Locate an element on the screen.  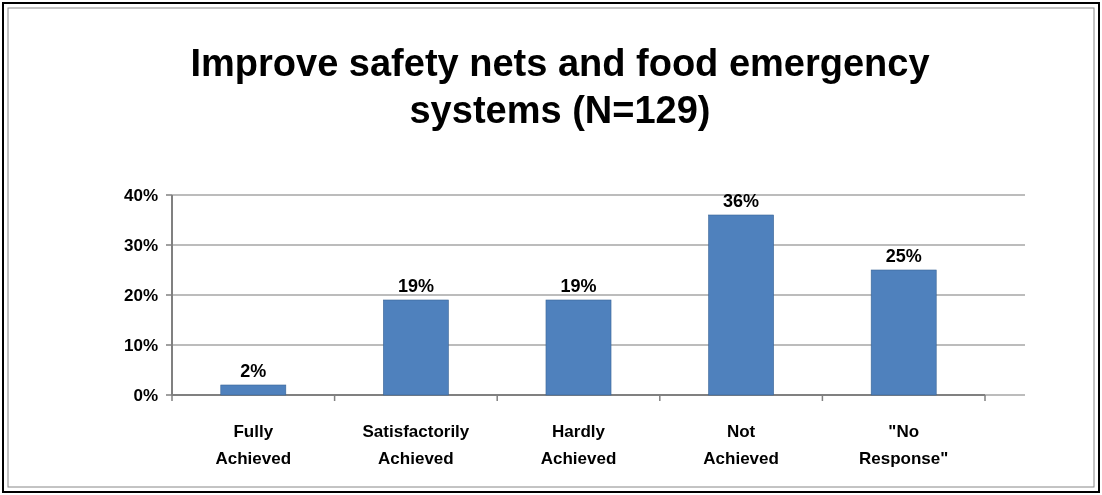
y-tick-label: 0% is located at coordinates (145, 395).